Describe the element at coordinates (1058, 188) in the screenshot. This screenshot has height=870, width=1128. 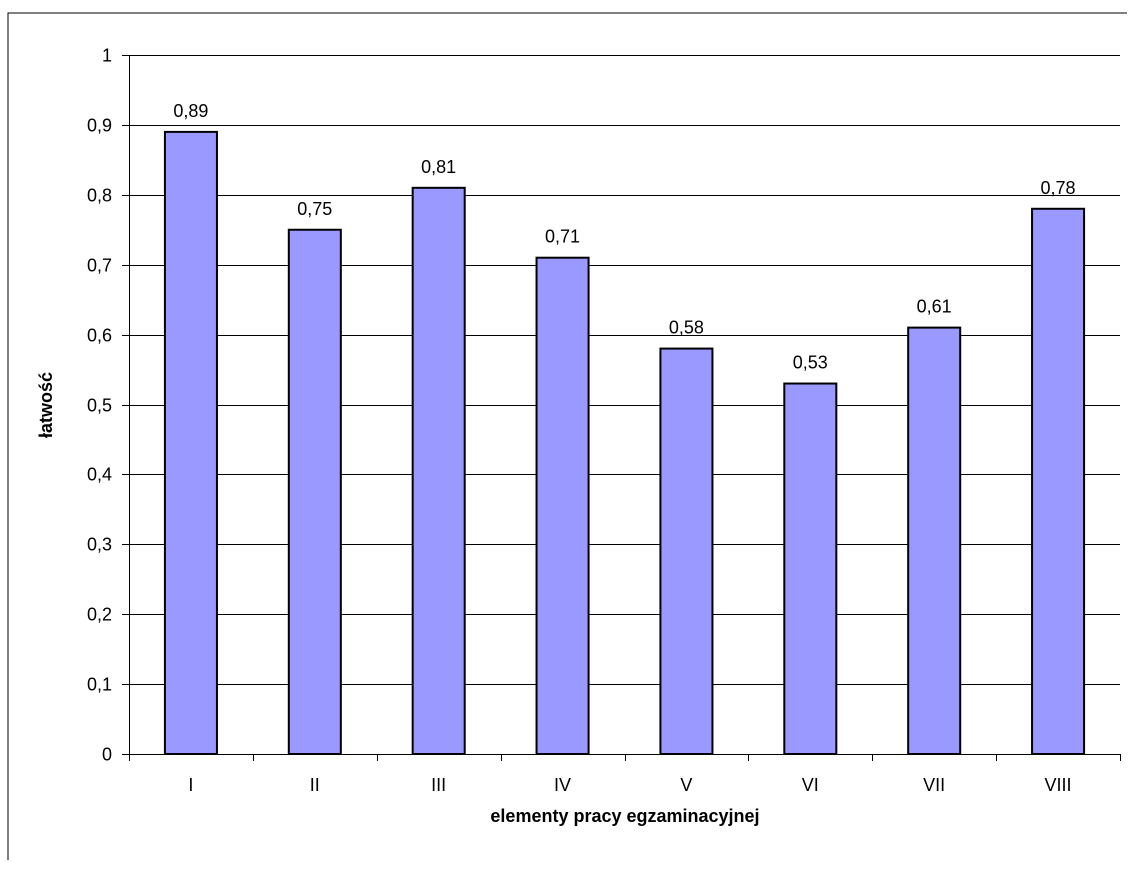
I see `data-label: 0,78` at that location.